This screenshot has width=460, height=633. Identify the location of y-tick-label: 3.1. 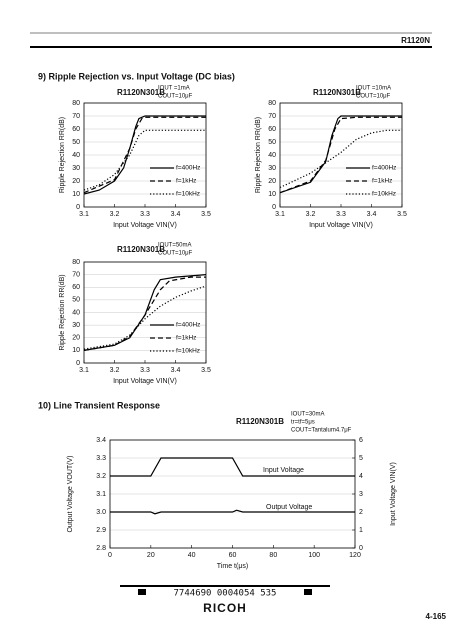
(101, 494).